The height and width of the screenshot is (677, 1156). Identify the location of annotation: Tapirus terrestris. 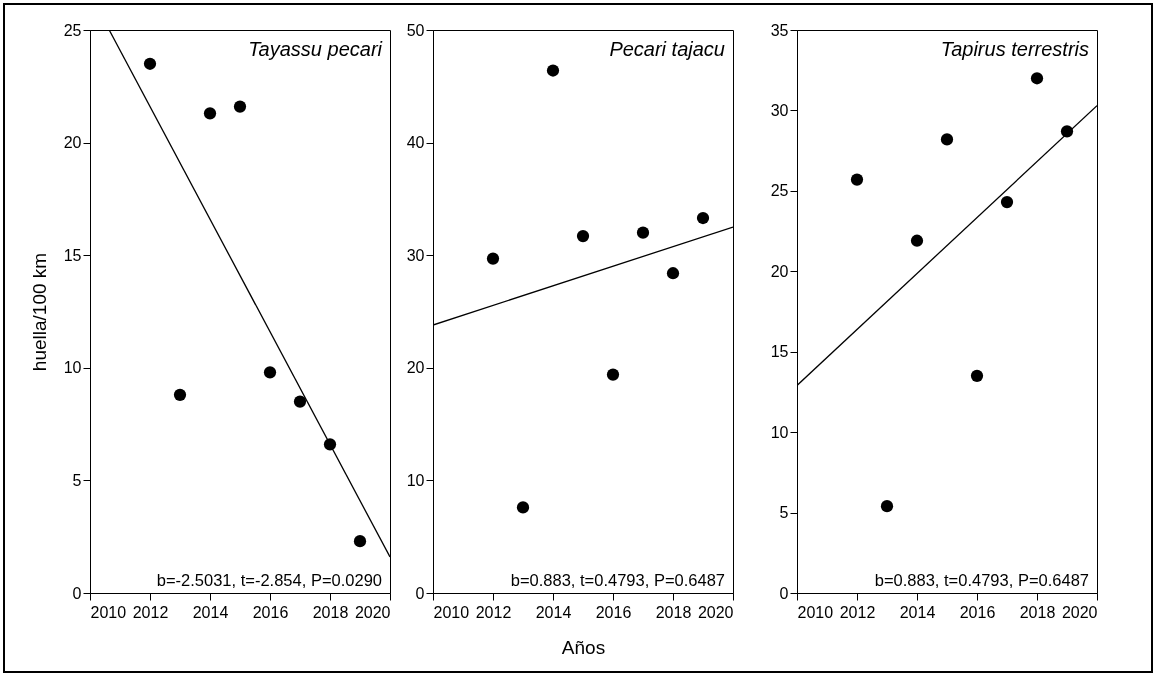
(1014, 49).